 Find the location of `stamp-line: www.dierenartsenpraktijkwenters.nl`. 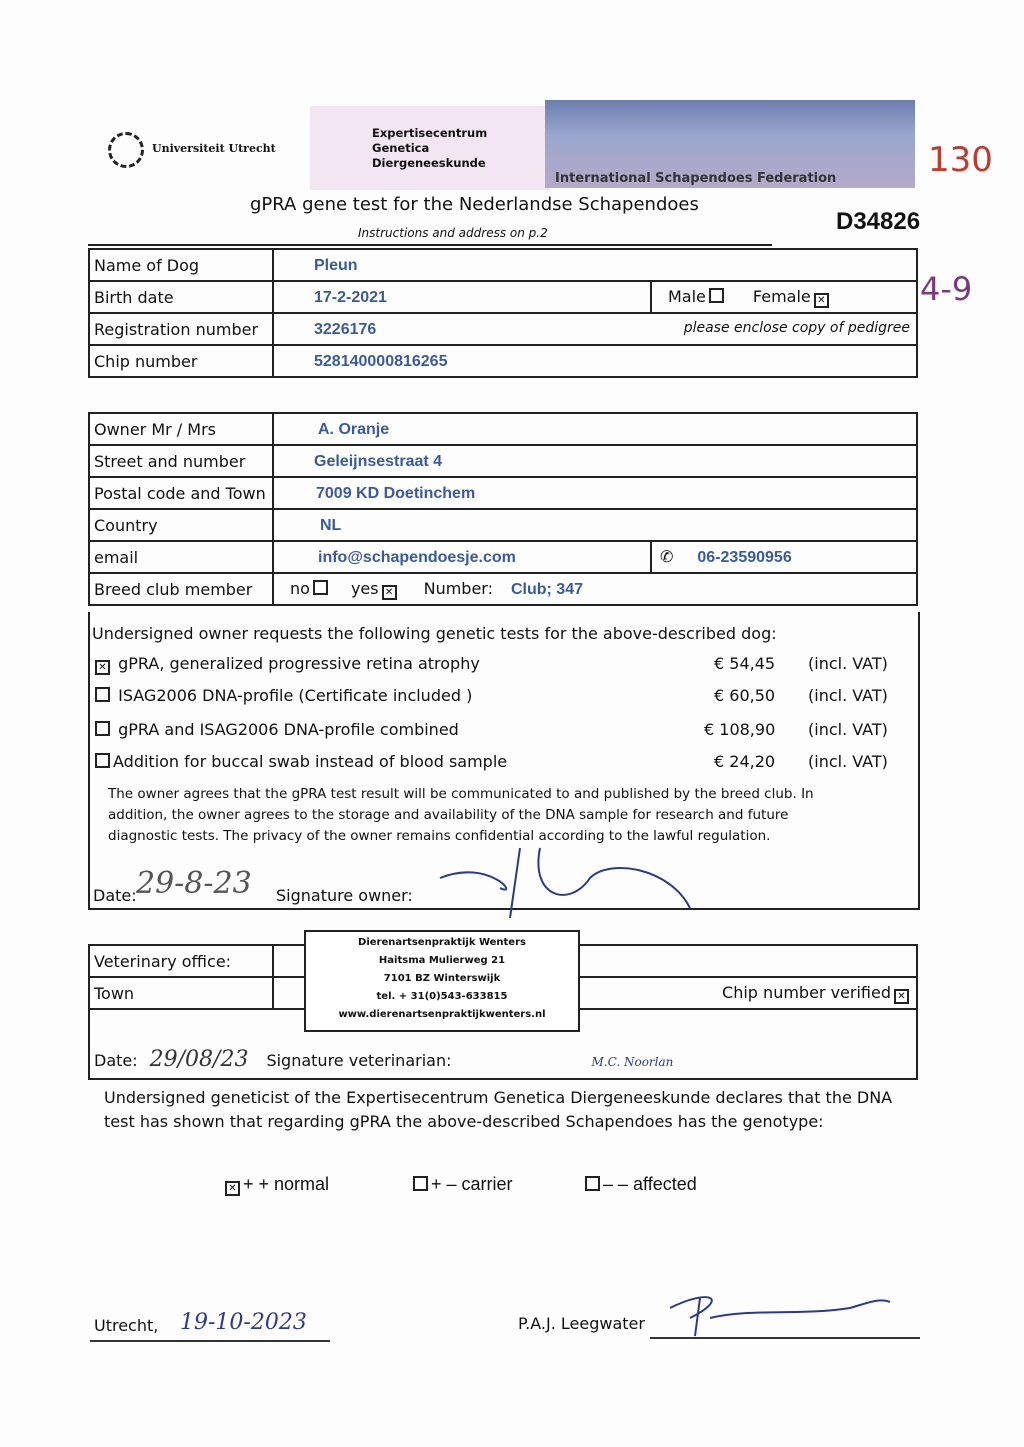

stamp-line: www.dierenartsenpraktijkwenters.nl is located at coordinates (442, 1014).